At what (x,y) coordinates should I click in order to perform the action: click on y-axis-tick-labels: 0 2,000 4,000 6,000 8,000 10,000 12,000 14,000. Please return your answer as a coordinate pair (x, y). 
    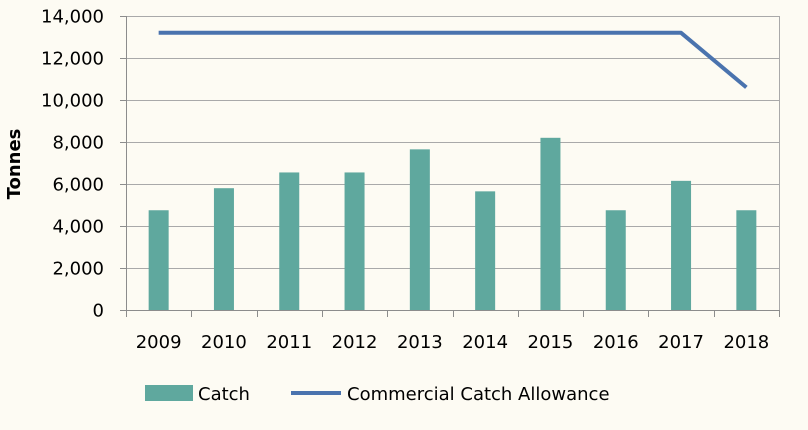
    Looking at the image, I should click on (72, 164).